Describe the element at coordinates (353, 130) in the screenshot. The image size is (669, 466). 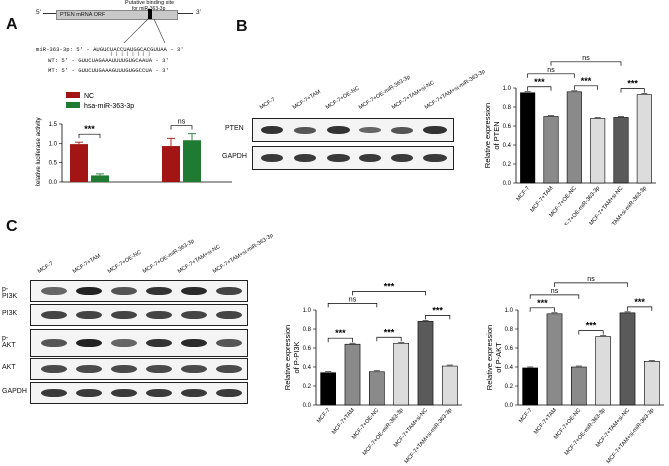
I see `blot-b-pten-strip` at that location.